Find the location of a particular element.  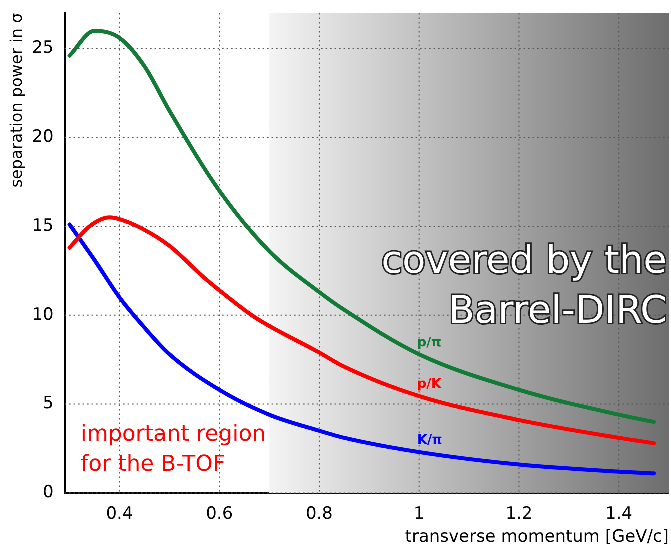

series-label: p/K is located at coordinates (429, 384).